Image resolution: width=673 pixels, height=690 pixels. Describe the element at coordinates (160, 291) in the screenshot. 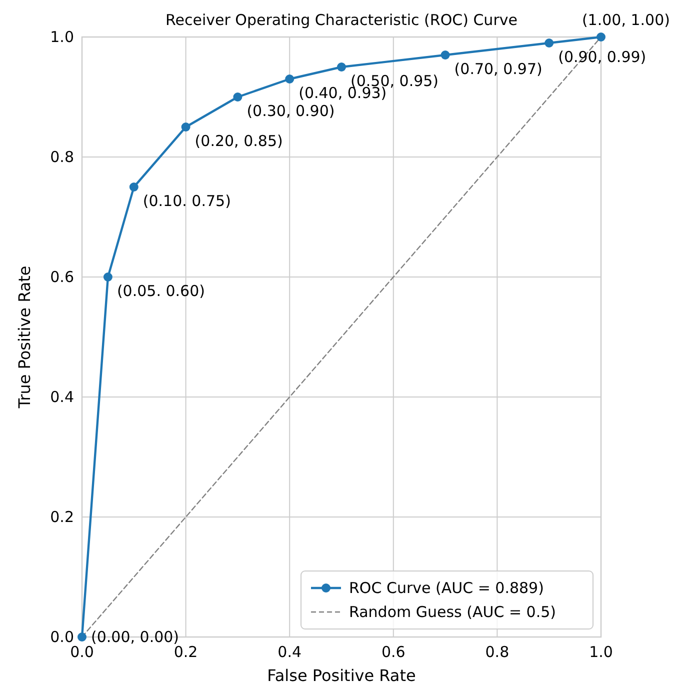

I see `annotation: (0.05. 0.60)` at that location.